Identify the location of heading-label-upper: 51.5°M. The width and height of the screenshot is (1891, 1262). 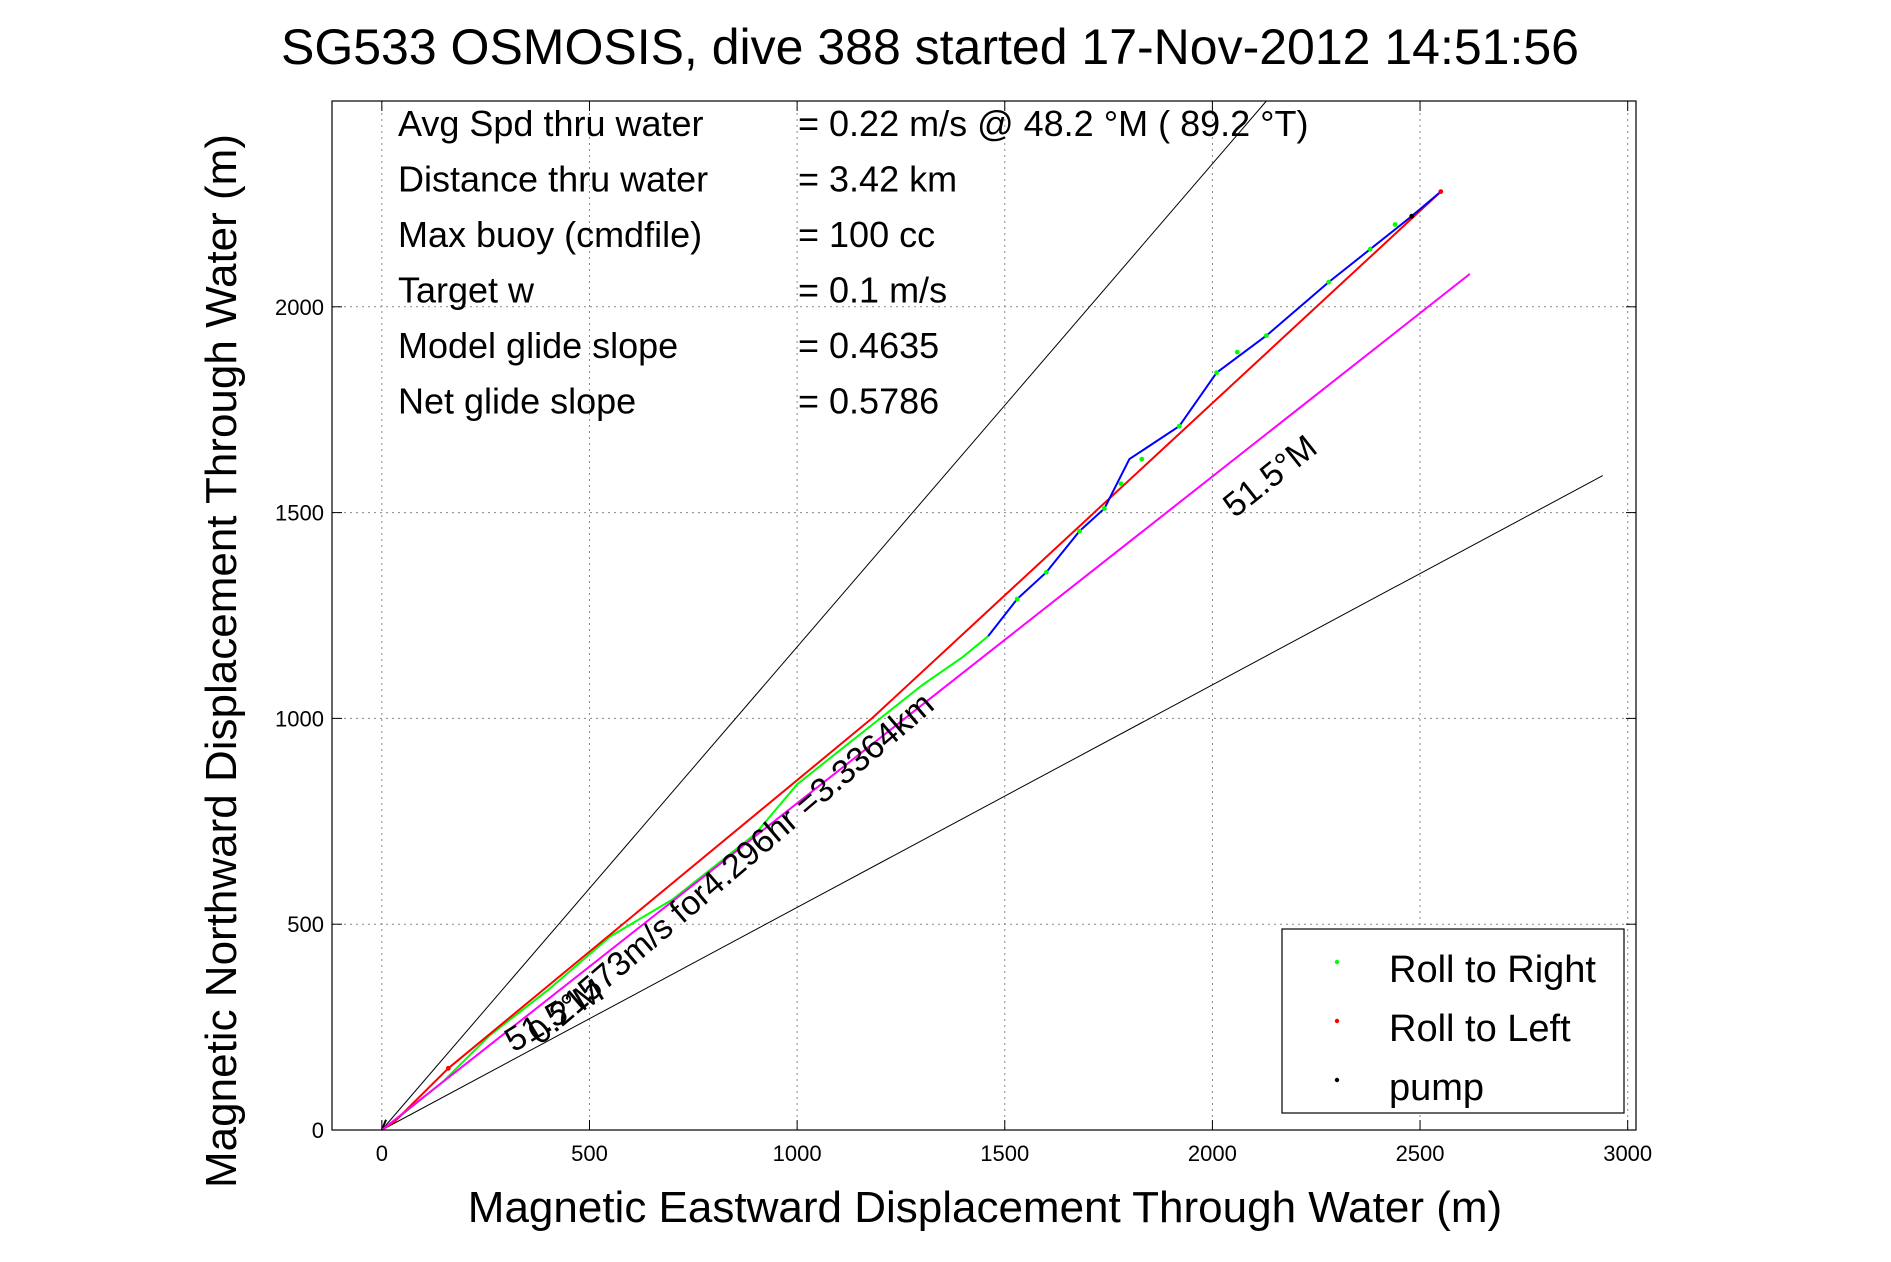
(1270, 476).